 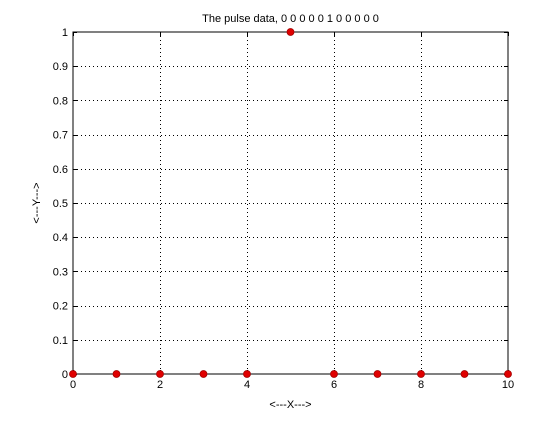 I want to click on y-tick-label: 1, so click(x=65, y=33).